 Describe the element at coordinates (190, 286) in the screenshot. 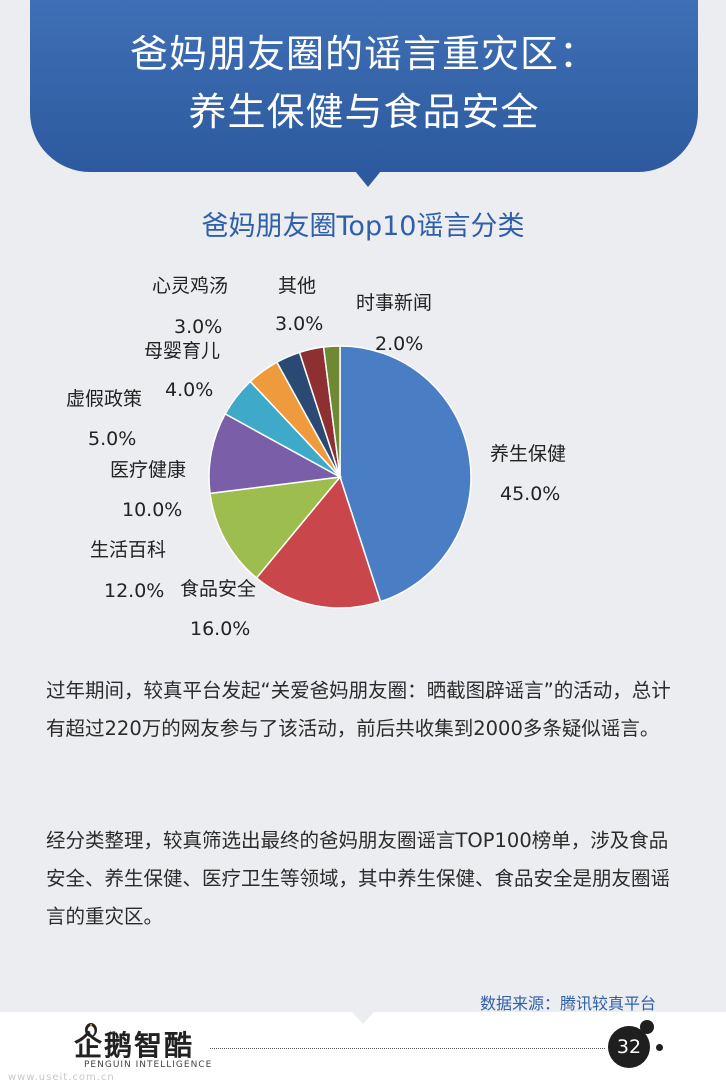

I see `slice-label: 心灵鸡汤` at that location.